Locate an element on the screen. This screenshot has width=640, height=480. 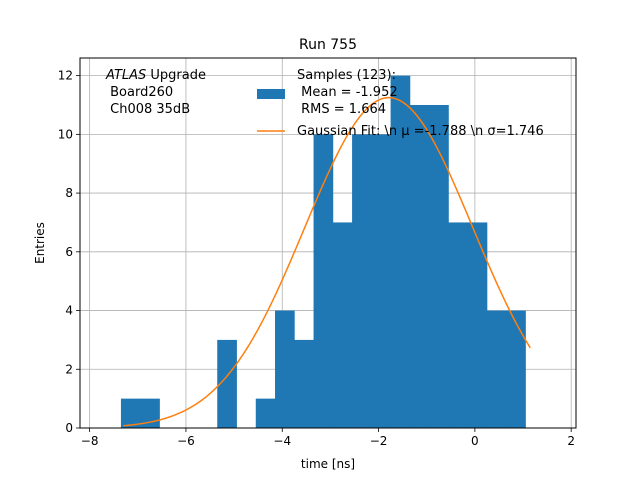
x-tick-label: −2 is located at coordinates (379, 441).